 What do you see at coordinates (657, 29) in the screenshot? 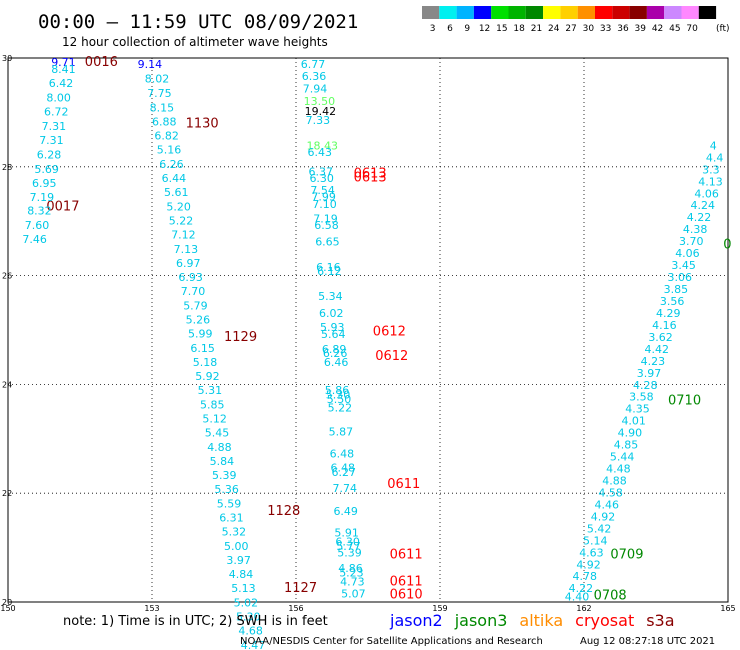
I see `legend-label: 42` at bounding box center [657, 29].